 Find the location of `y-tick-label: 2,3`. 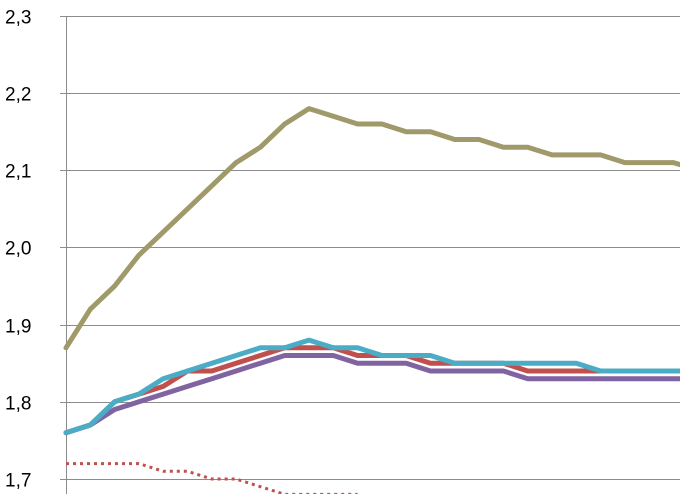

y-tick-label: 2,3 is located at coordinates (18, 18).